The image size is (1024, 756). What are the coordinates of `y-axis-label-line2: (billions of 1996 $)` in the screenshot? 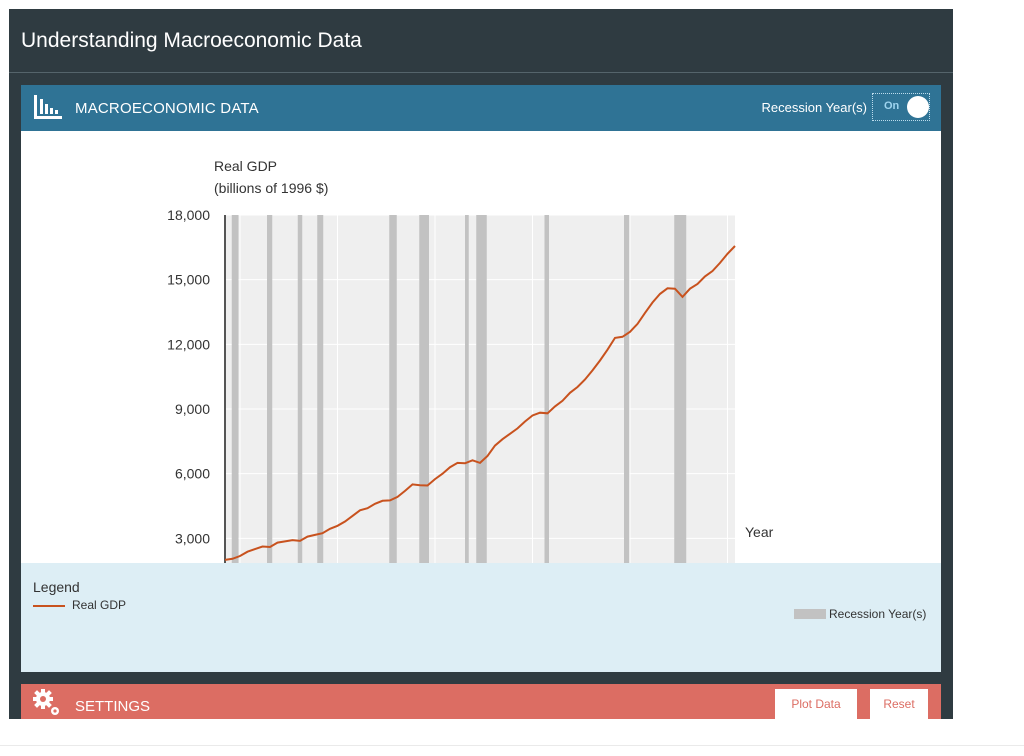 It's located at (271, 188).